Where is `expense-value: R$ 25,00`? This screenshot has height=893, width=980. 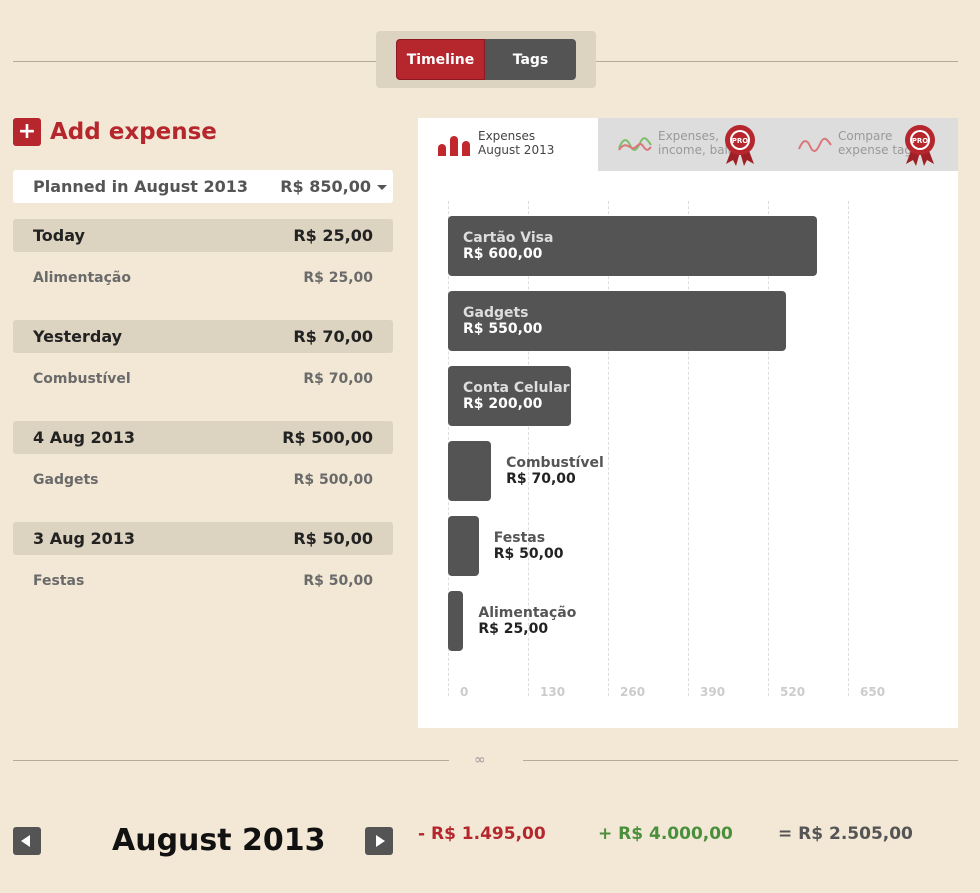
expense-value: R$ 25,00 is located at coordinates (338, 278).